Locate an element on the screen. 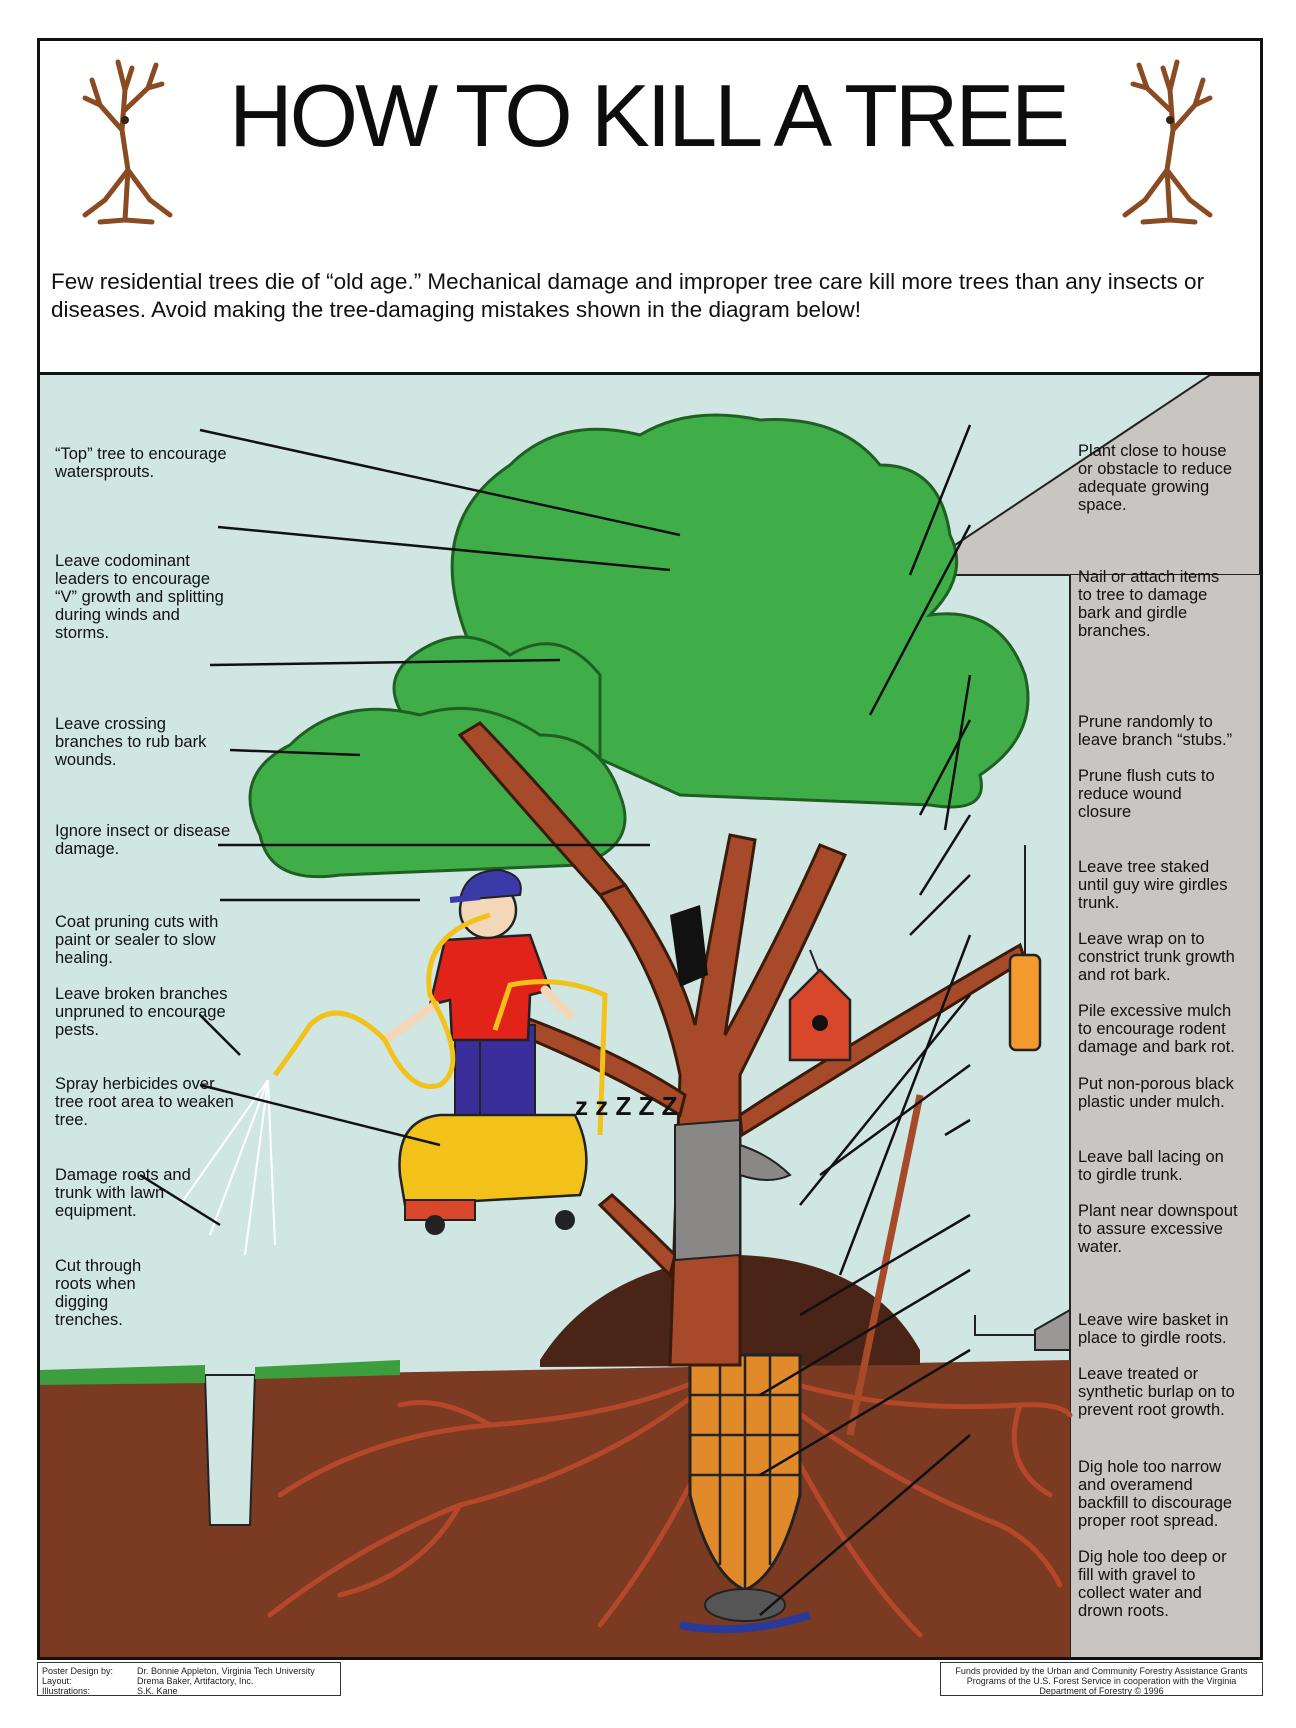  root-ball is located at coordinates (745, 1493).